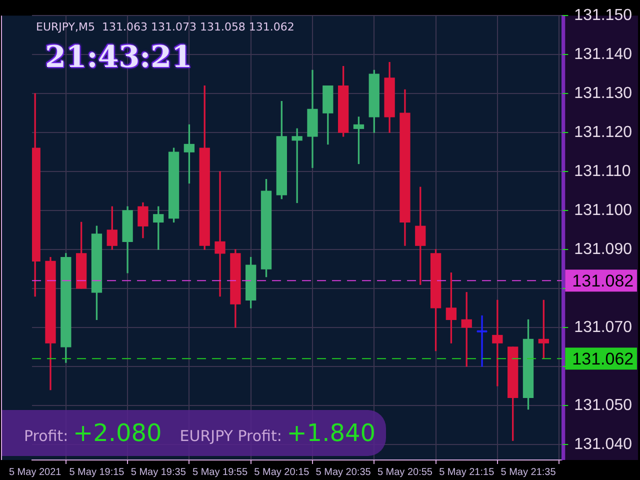 The image size is (640, 480). Describe the element at coordinates (528, 472) in the screenshot. I see `x-tick-label: 5 May 21:35` at that location.